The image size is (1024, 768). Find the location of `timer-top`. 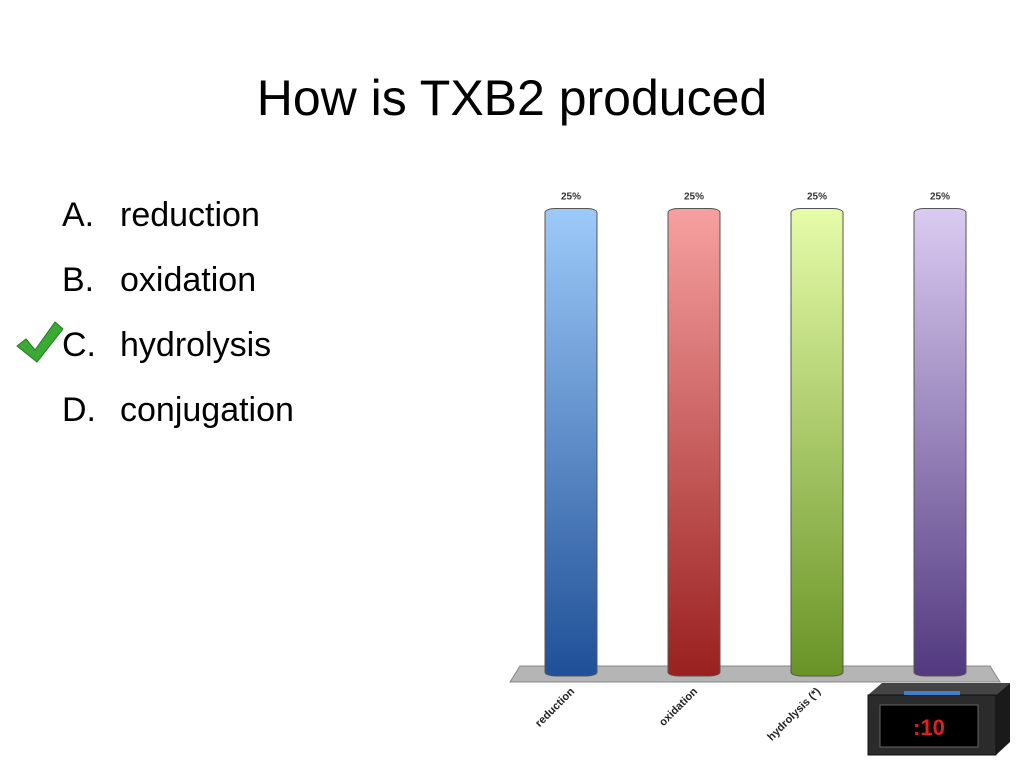

timer-top is located at coordinates (939, 689).